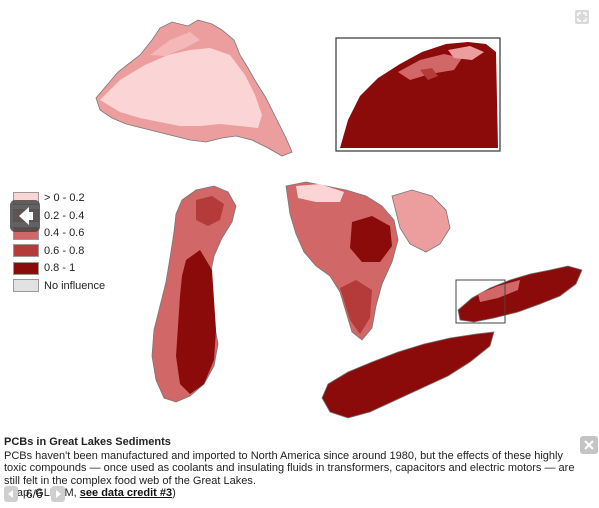 This screenshot has width=599, height=508. What do you see at coordinates (126, 493) in the screenshot?
I see `data-credit-link: see data credit #3` at bounding box center [126, 493].